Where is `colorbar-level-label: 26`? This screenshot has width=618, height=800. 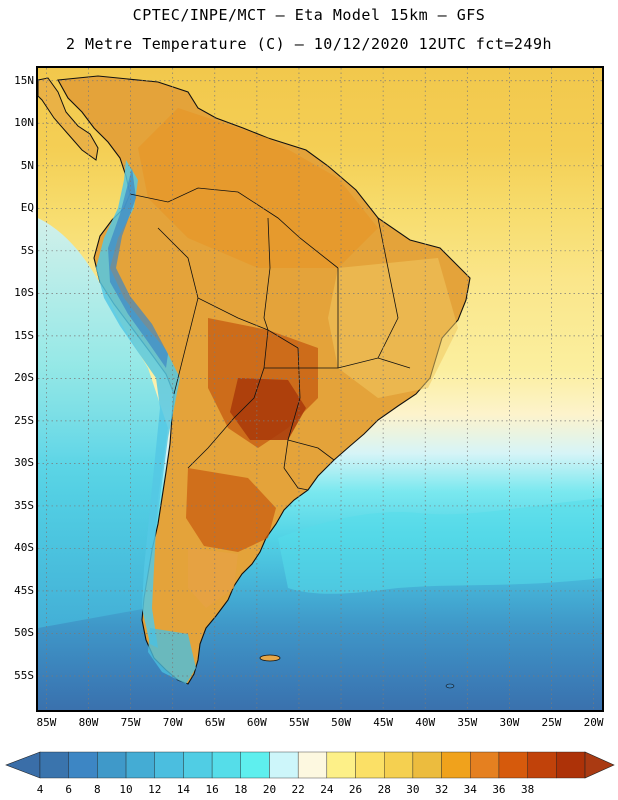
colorbar-level-label: 26 is located at coordinates (355, 789).